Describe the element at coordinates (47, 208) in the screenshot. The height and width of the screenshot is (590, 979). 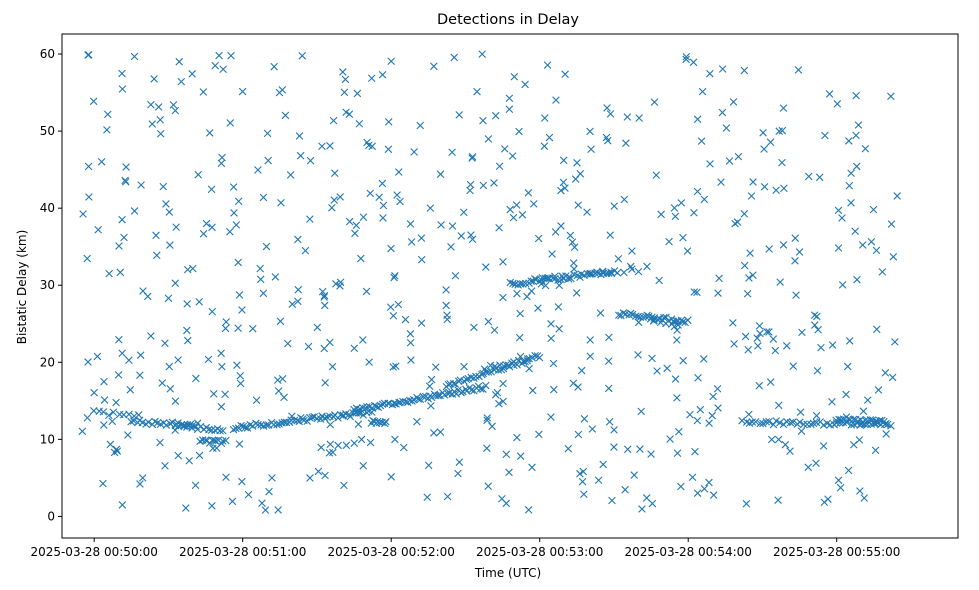
I see `y-tick-label: 40` at that location.